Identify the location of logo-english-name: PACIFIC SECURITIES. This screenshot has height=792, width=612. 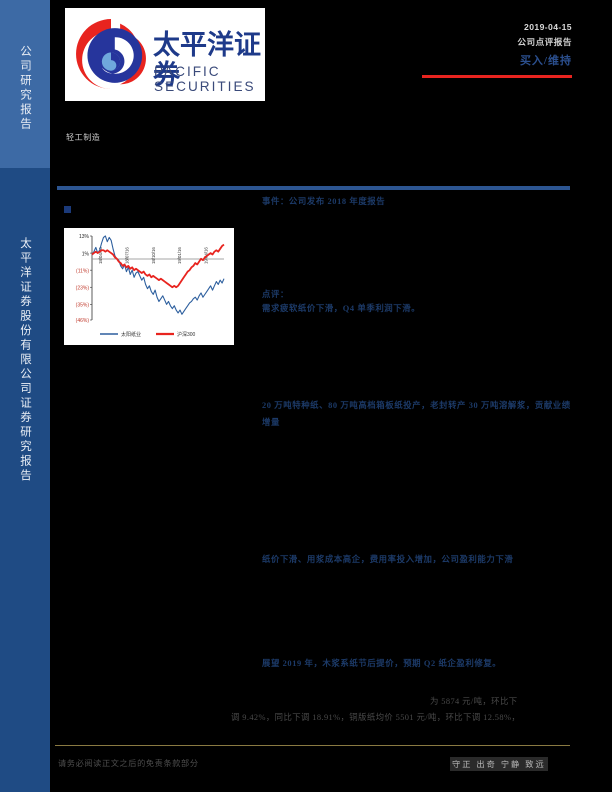
(205, 79).